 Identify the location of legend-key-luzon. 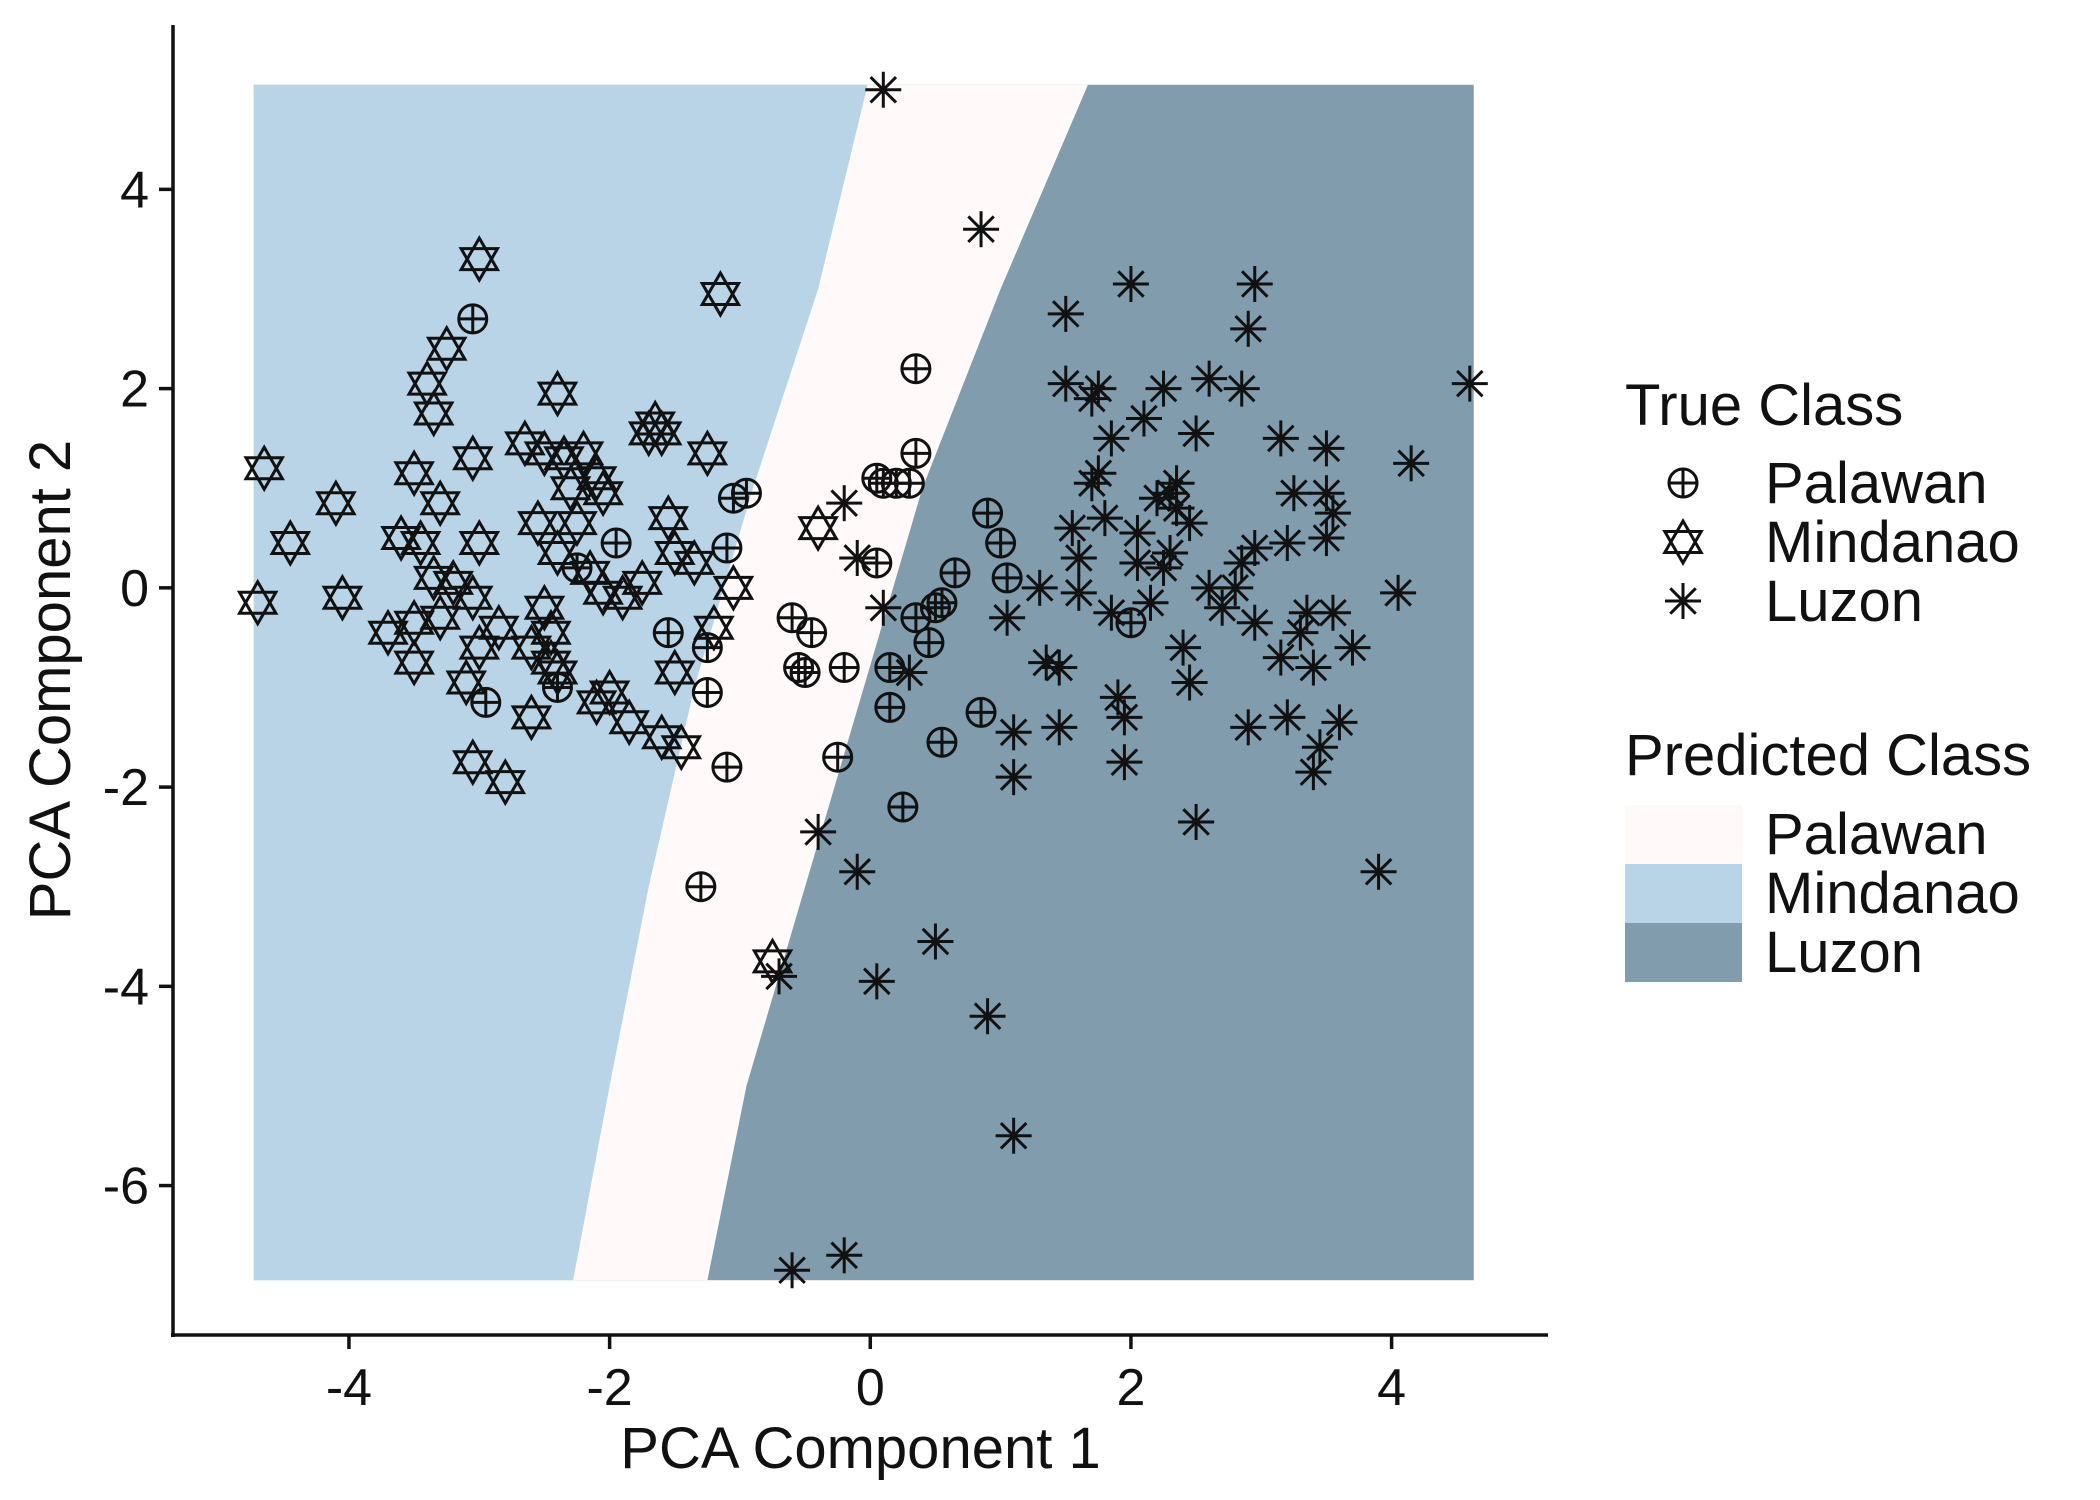
(1683, 601).